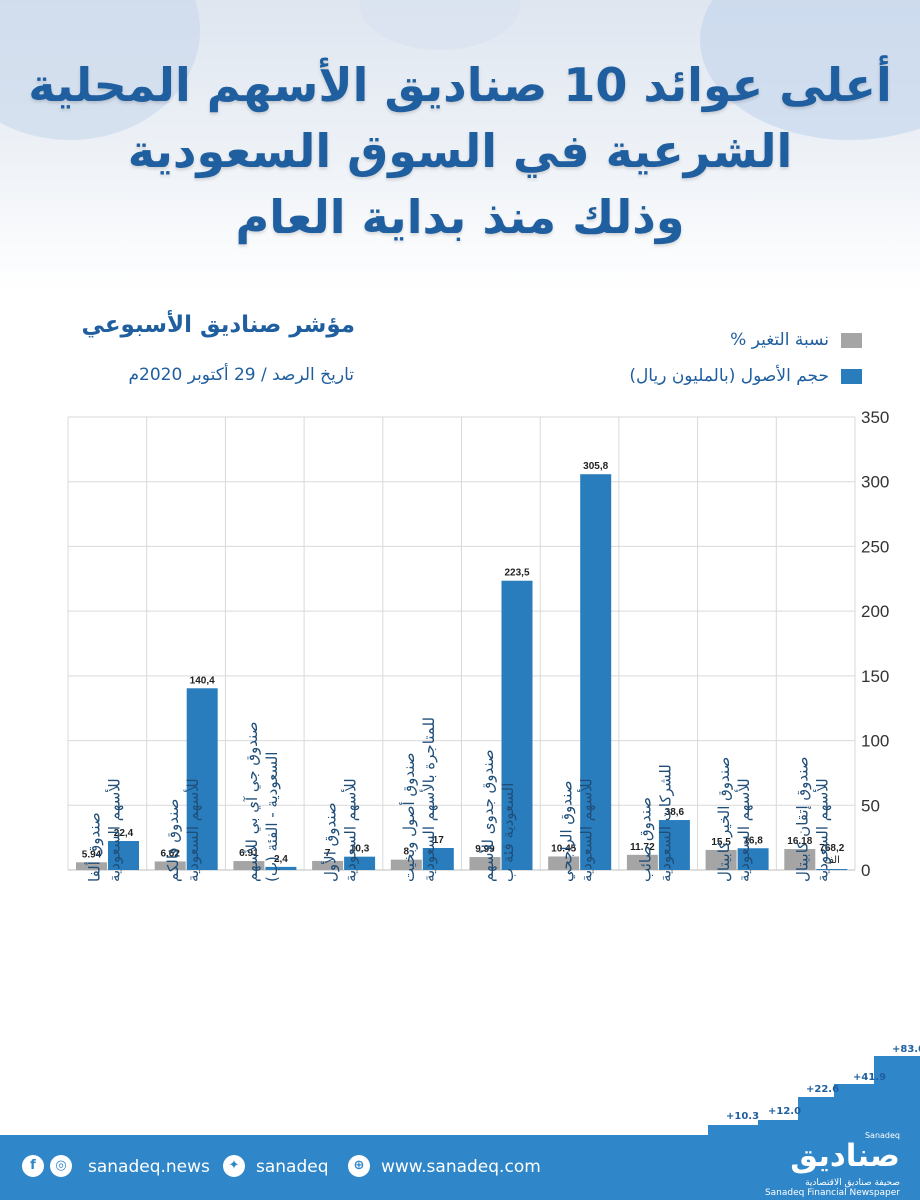  What do you see at coordinates (729, 376) in the screenshot?
I see `legend-assets-label: حجم الأصول (بالمليون ريال)` at bounding box center [729, 376].